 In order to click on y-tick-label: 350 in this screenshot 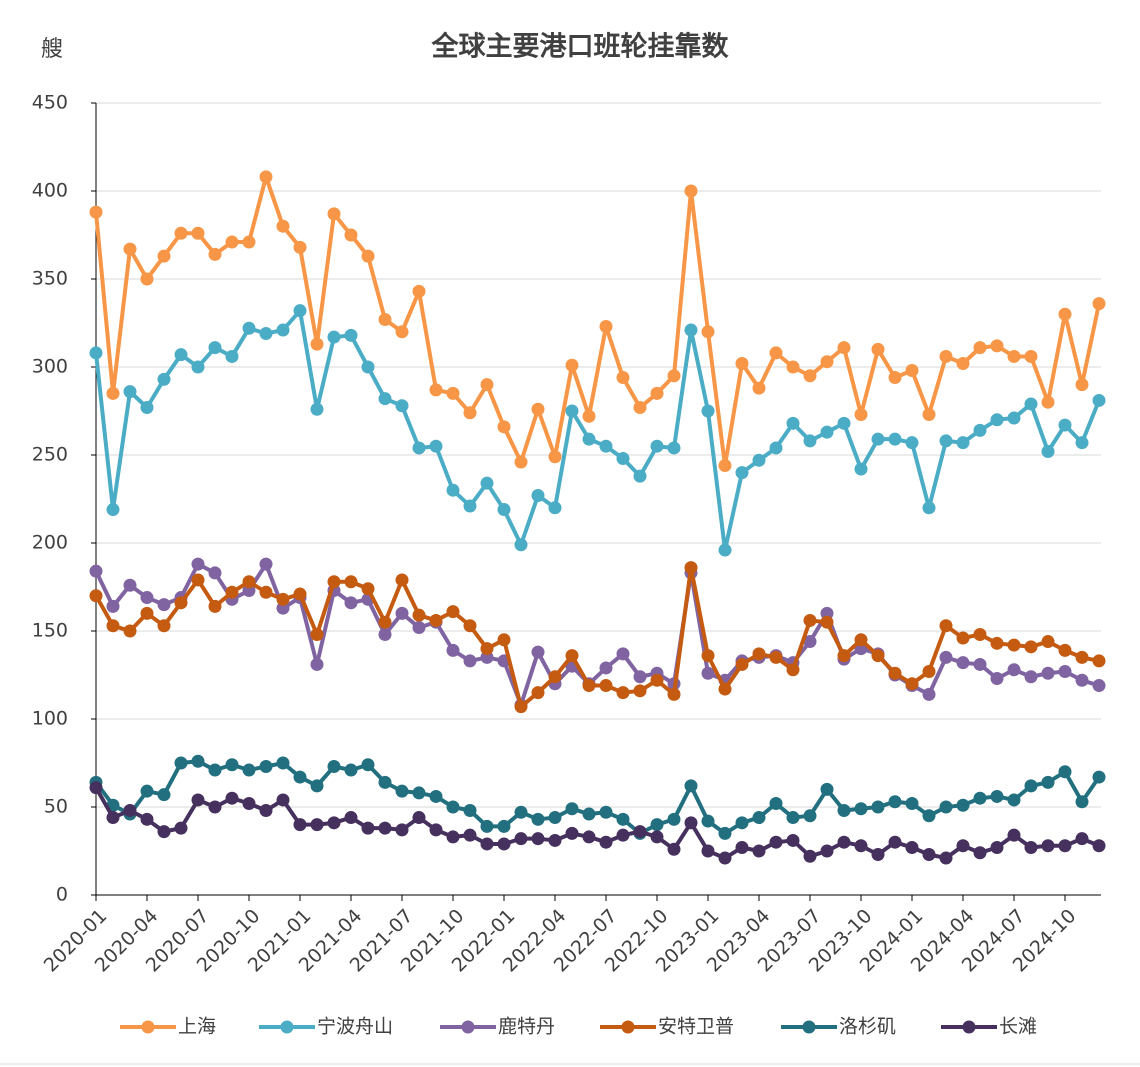, I will do `click(50, 279)`.